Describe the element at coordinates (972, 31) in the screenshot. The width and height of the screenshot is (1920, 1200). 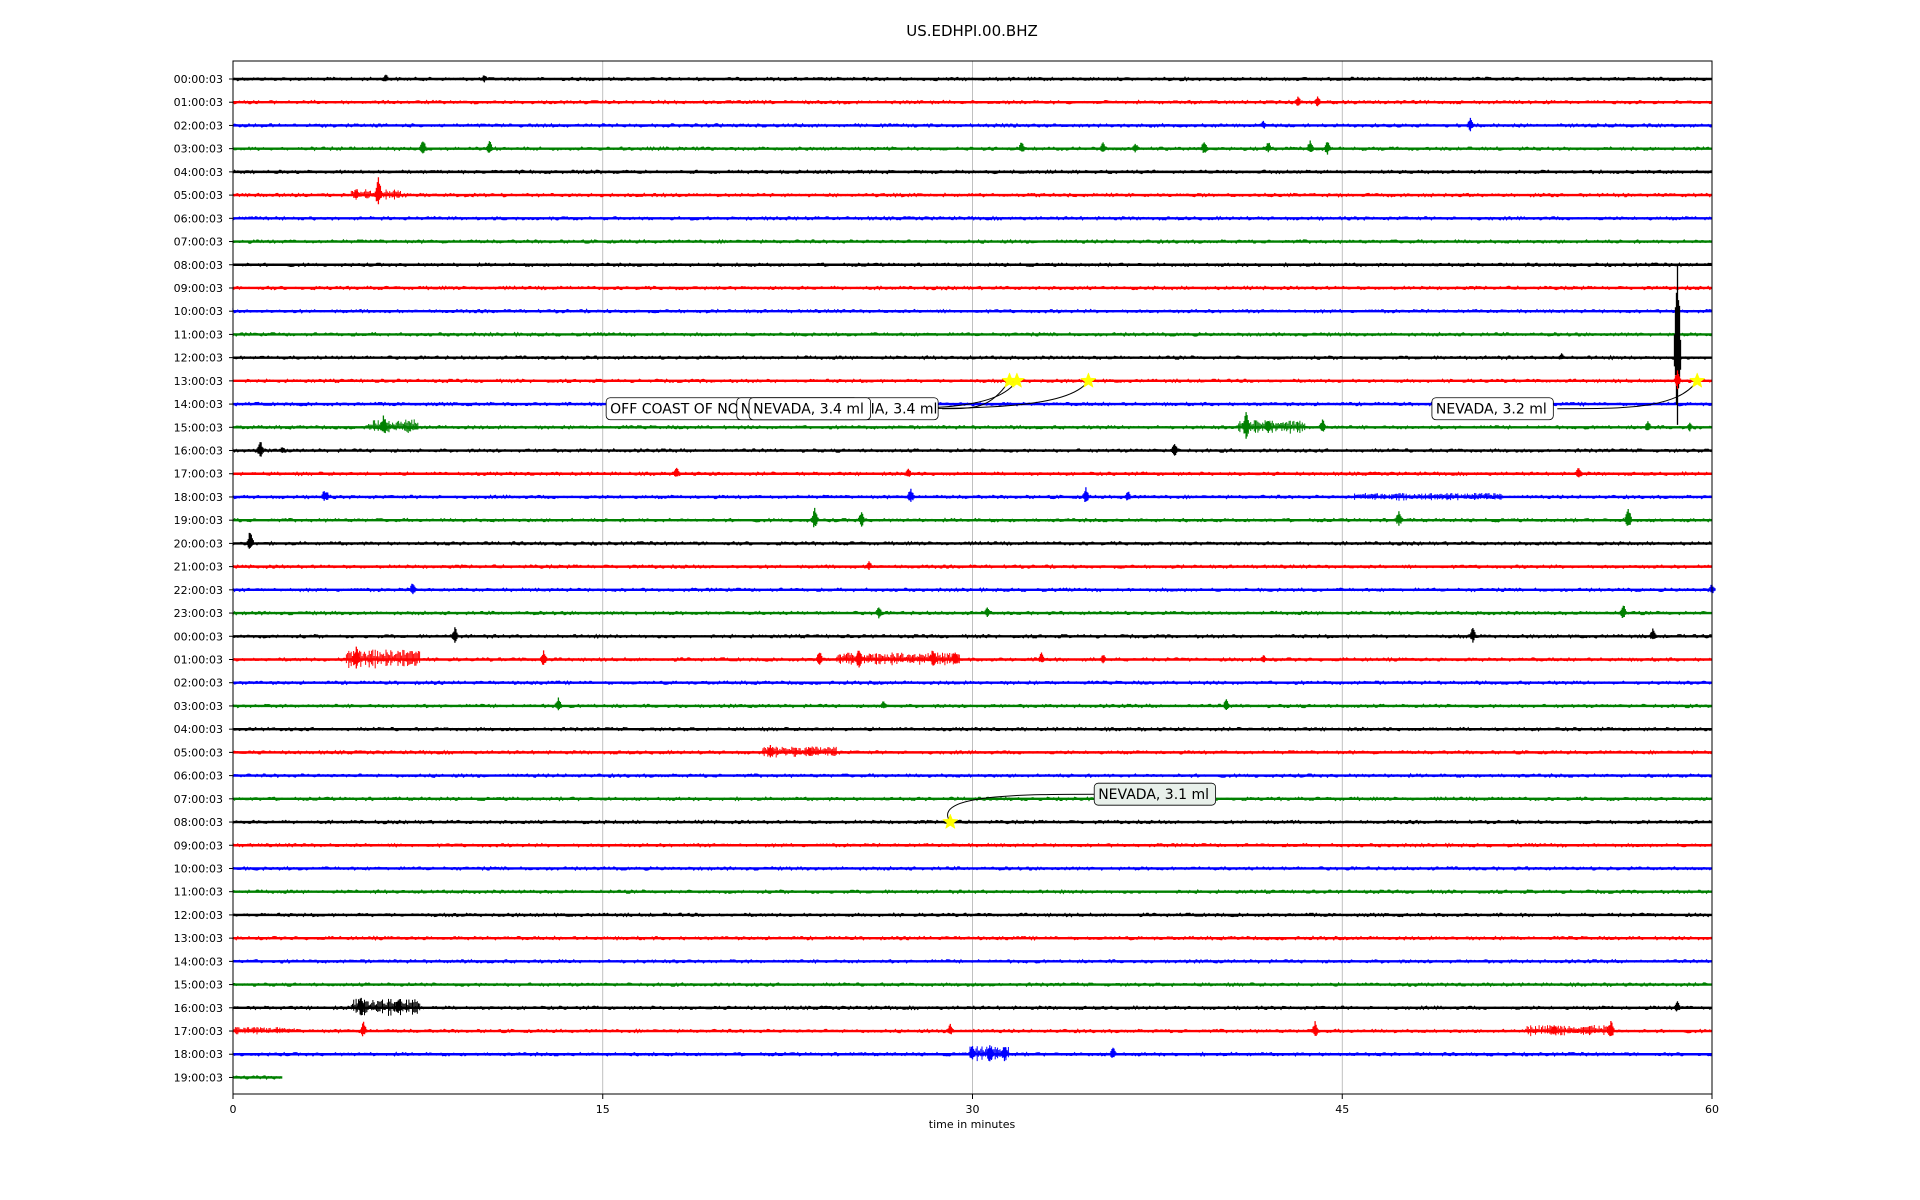
I see `chart-title: US.EDHPI.00.BHZ` at that location.